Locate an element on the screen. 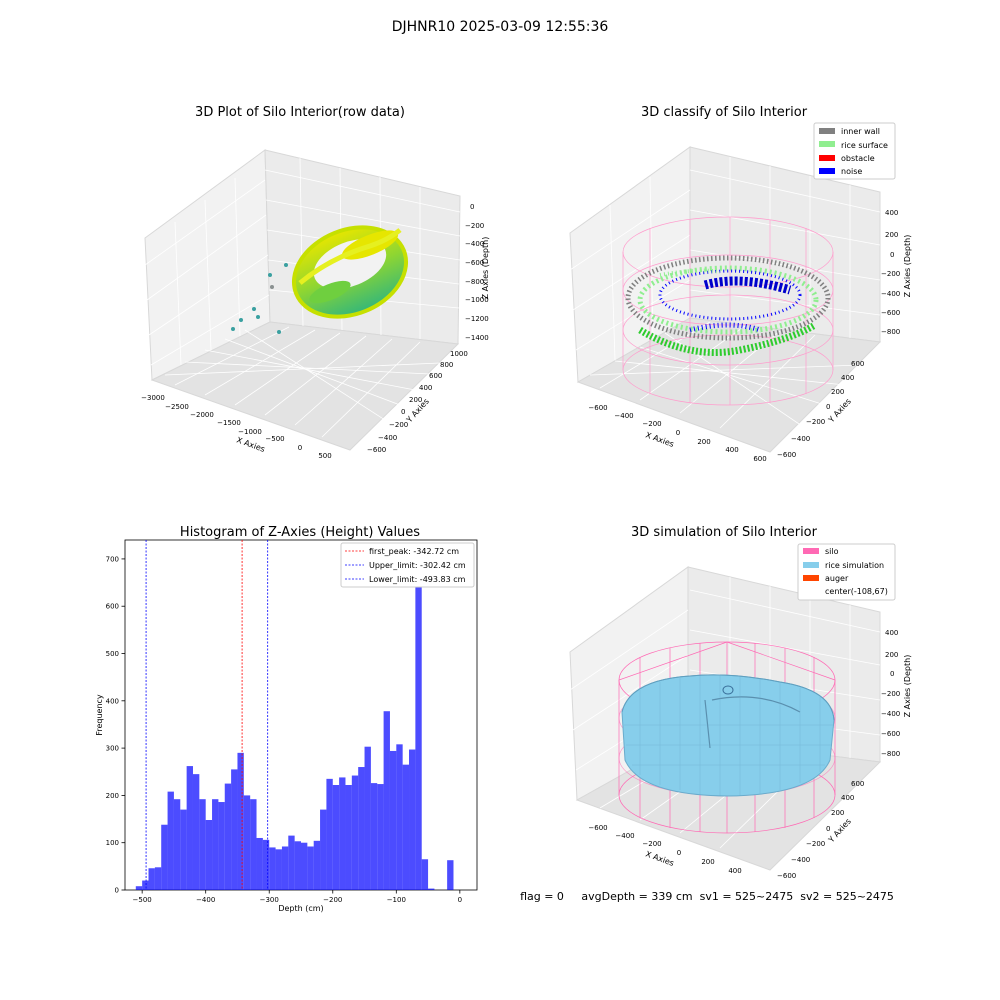 This screenshot has height=1000, width=1000. histogram-legend-box is located at coordinates (407, 565).